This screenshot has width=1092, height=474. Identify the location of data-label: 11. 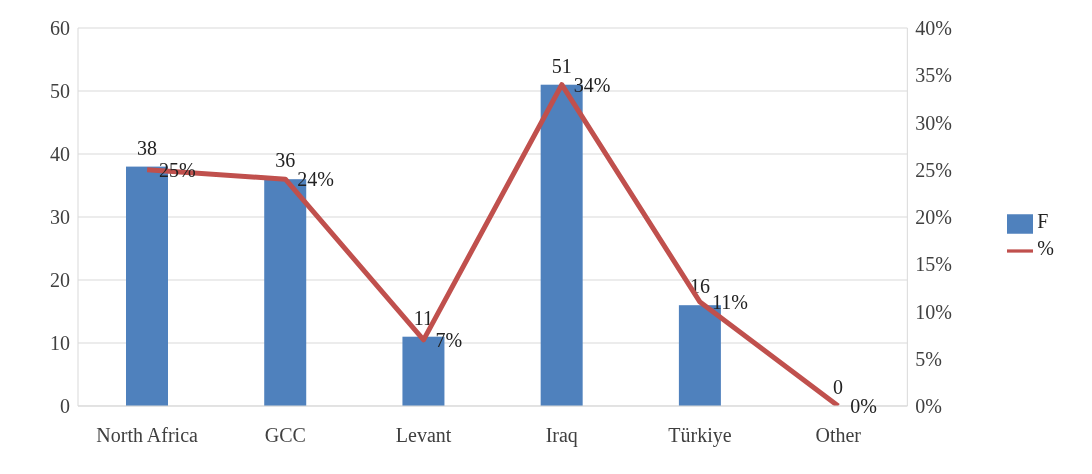
(423, 317).